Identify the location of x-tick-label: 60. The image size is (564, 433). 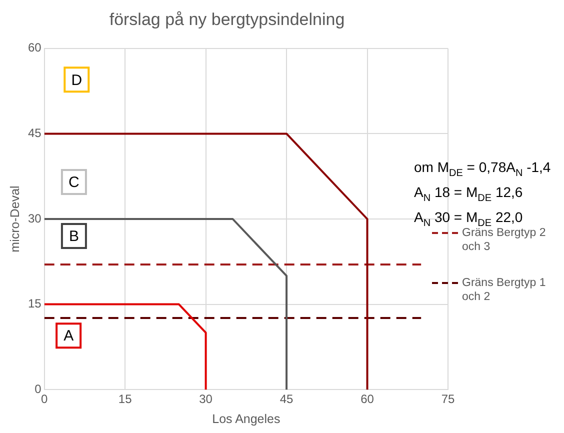
(367, 399).